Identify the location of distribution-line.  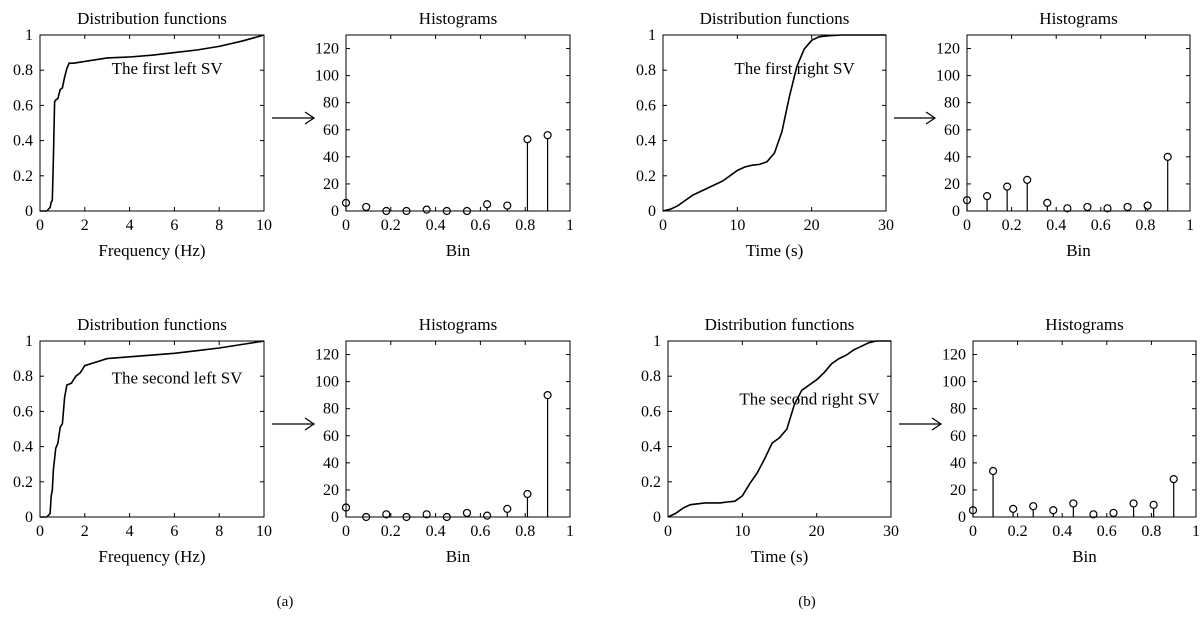
(152, 429).